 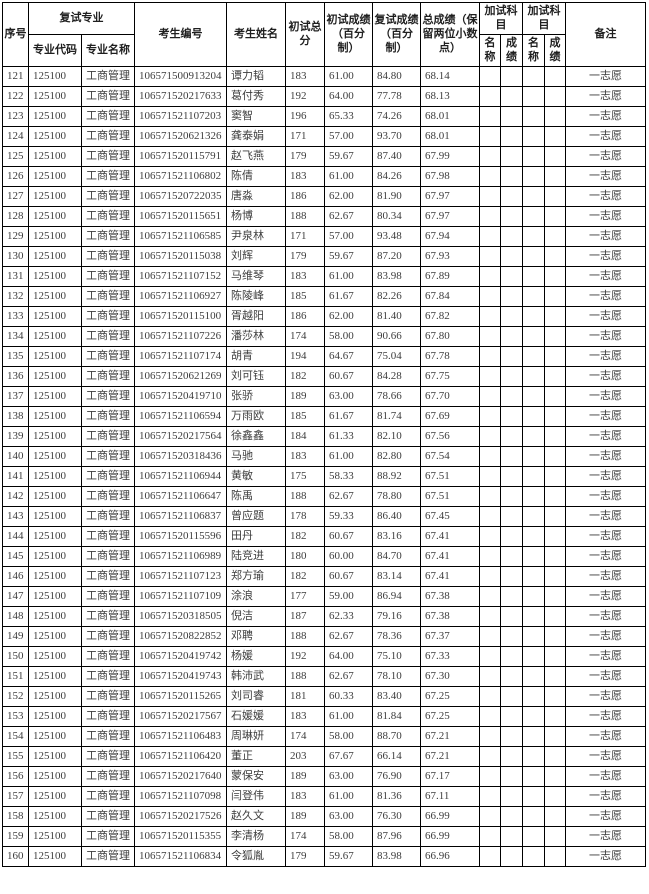 I want to click on cell-seq: 156, so click(x=15, y=776).